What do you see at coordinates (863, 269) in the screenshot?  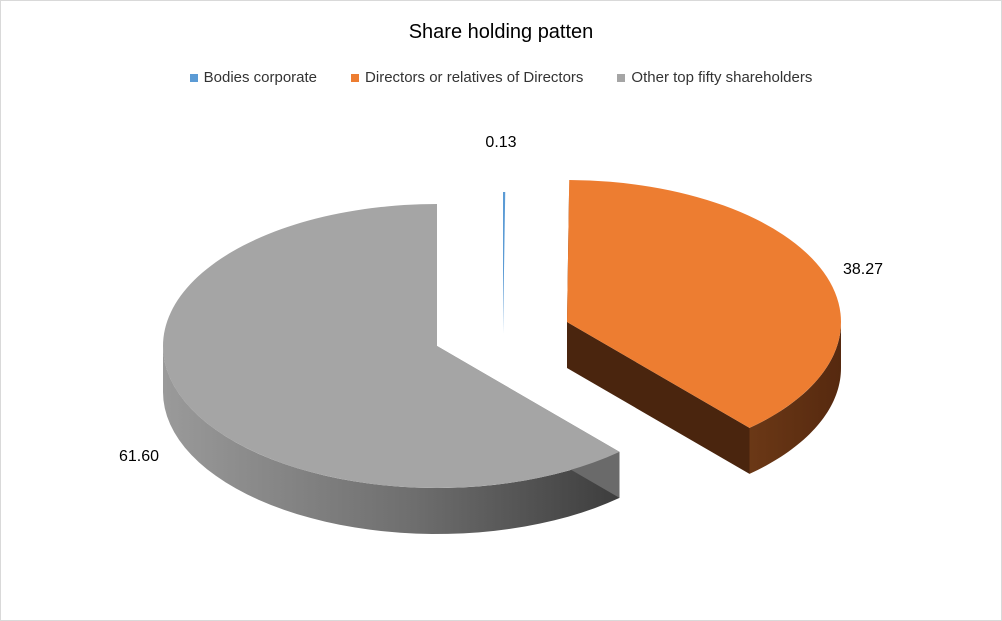 I see `data-label-directors: 38.27` at bounding box center [863, 269].